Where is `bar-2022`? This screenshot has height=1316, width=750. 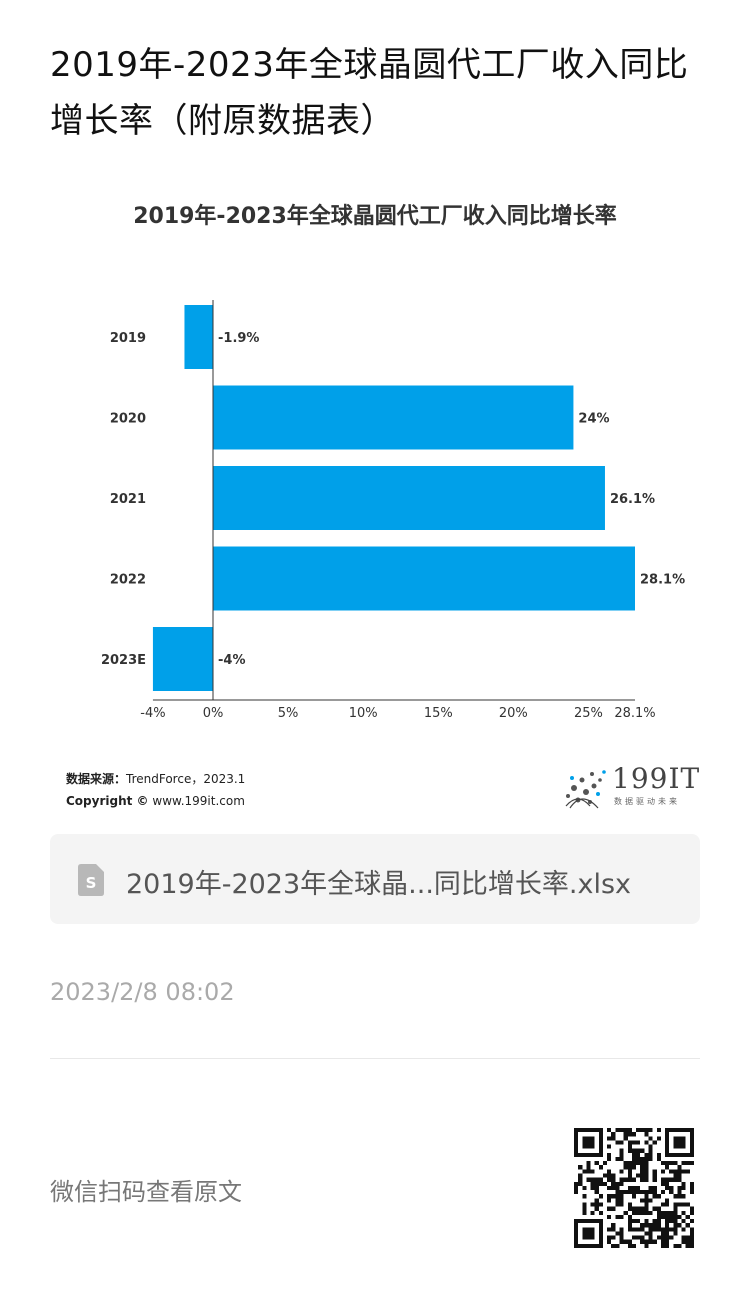 bar-2022 is located at coordinates (424, 578).